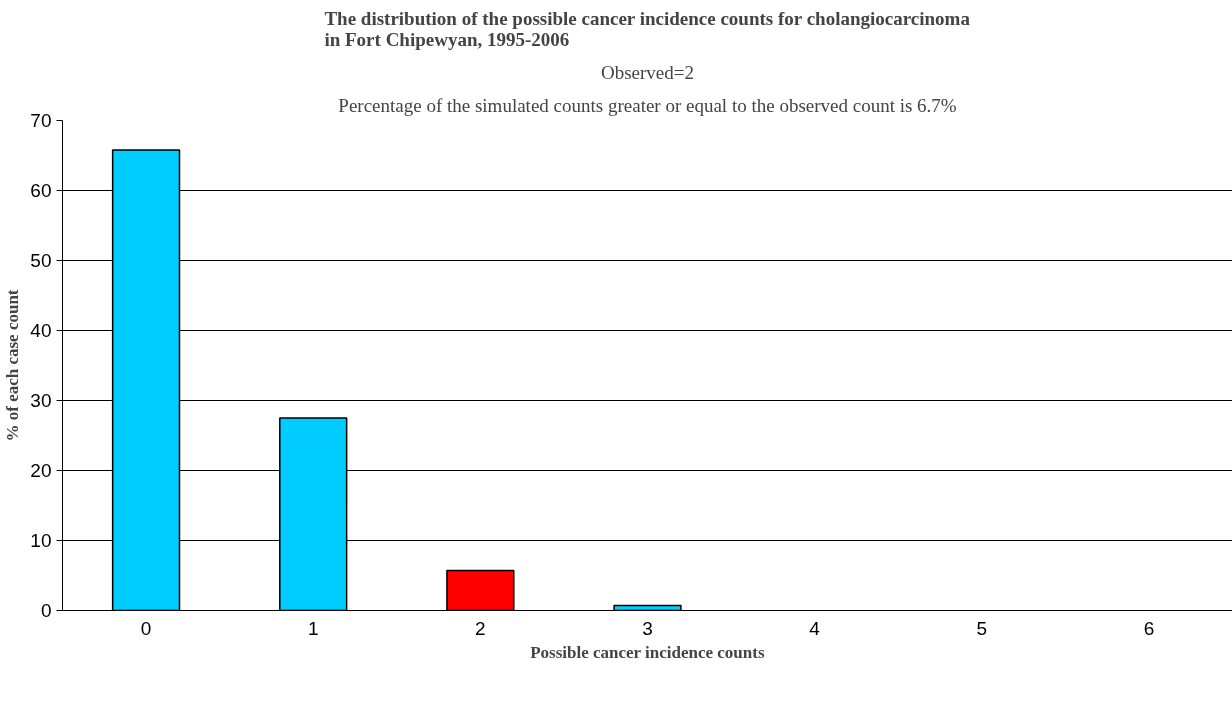 This screenshot has height=720, width=1232. Describe the element at coordinates (647, 652) in the screenshot. I see `x-axis-title: Possible cancer incidence counts` at that location.